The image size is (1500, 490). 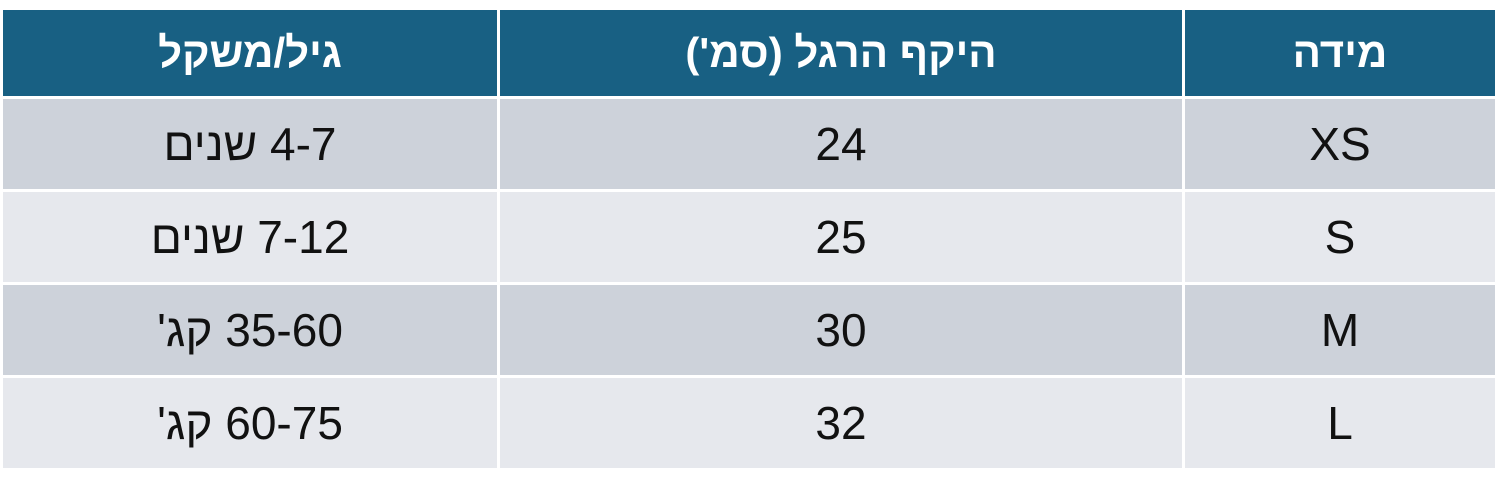 I want to click on table-cell: 32, so click(x=841, y=423).